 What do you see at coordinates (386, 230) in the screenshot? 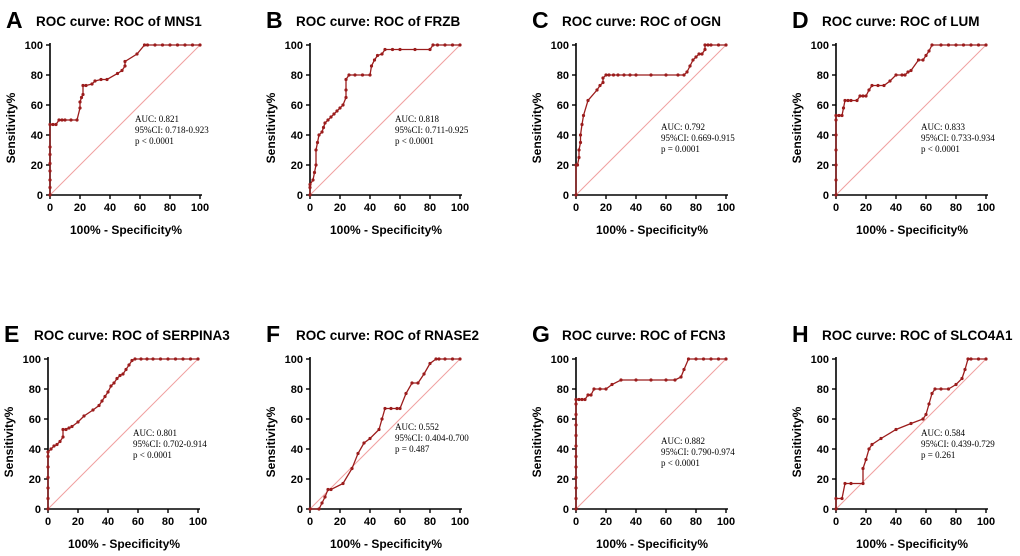
I see `x-axis-label: 100% - Specificity%` at bounding box center [386, 230].